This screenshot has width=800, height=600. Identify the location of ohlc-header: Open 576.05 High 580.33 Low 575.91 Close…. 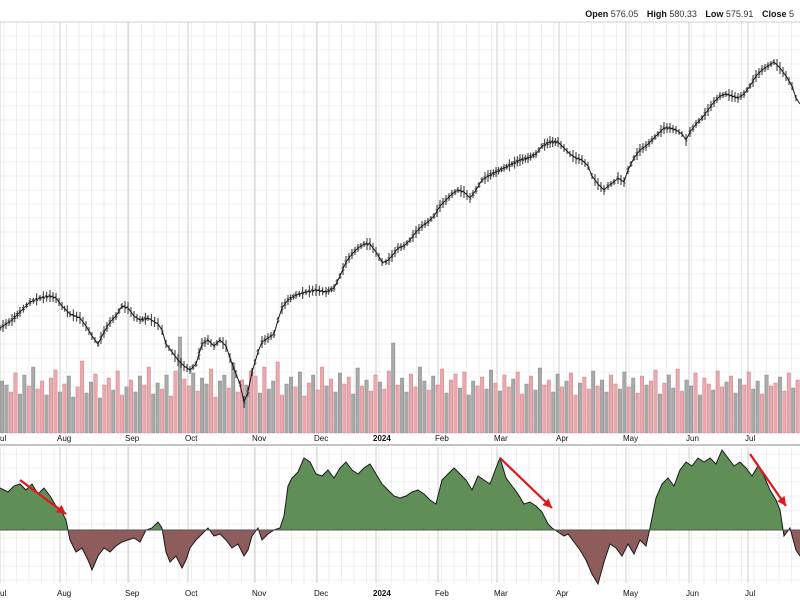
(692, 14).